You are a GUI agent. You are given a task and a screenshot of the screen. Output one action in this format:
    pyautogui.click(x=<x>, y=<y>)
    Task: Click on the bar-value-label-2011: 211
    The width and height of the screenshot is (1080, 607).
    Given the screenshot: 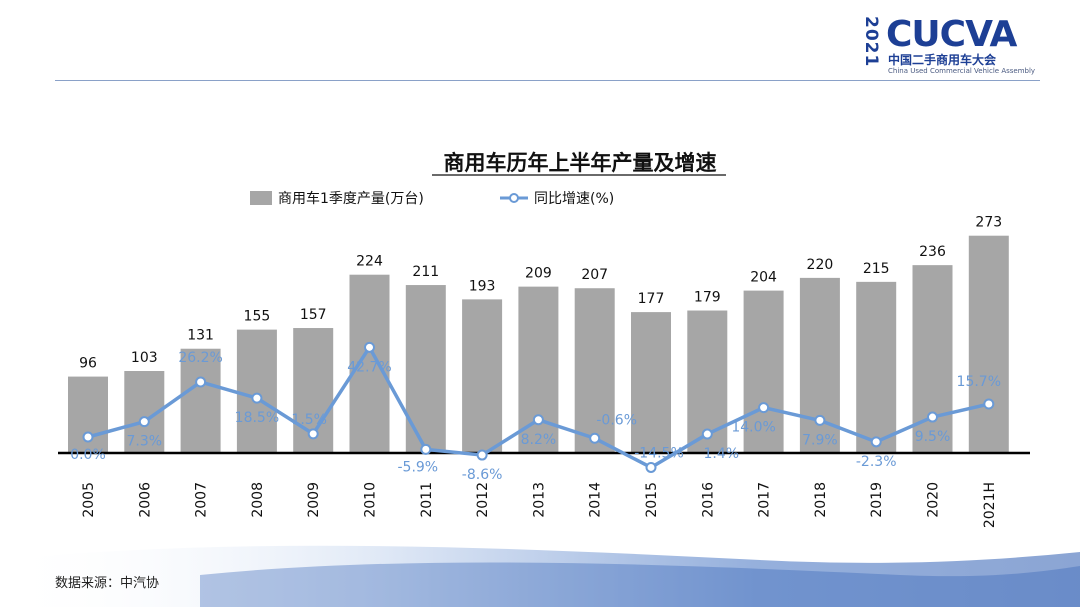 What is the action you would take?
    pyautogui.click(x=425, y=272)
    